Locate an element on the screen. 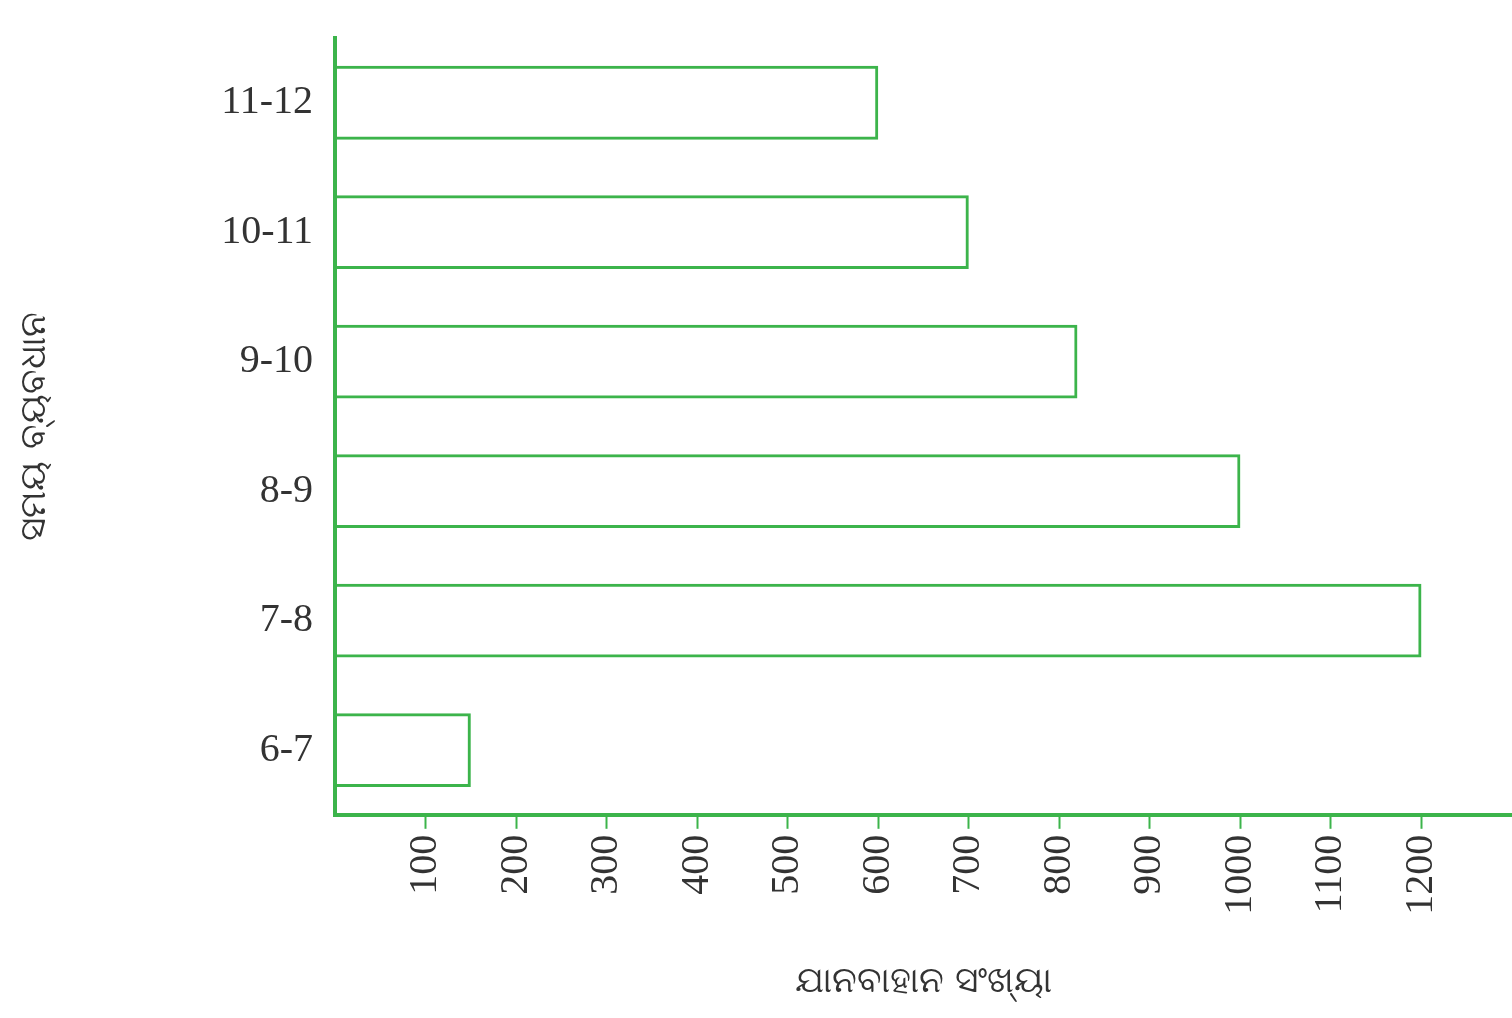 Image resolution: width=1512 pixels, height=1018 pixels. y-tick-label: 7-8 is located at coordinates (286, 618).